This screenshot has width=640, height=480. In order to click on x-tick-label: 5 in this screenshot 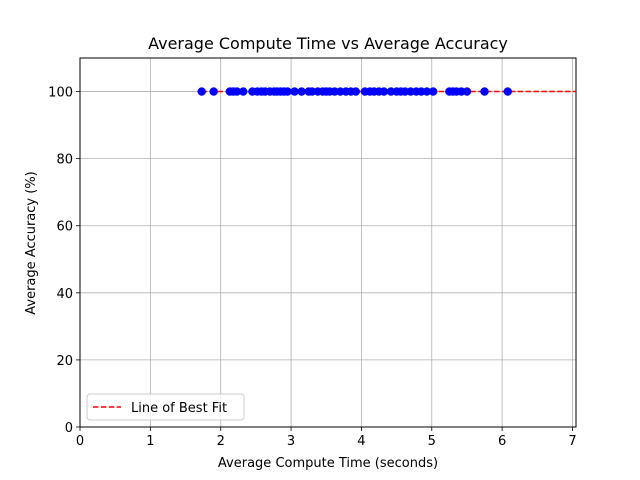, I will do `click(432, 441)`.